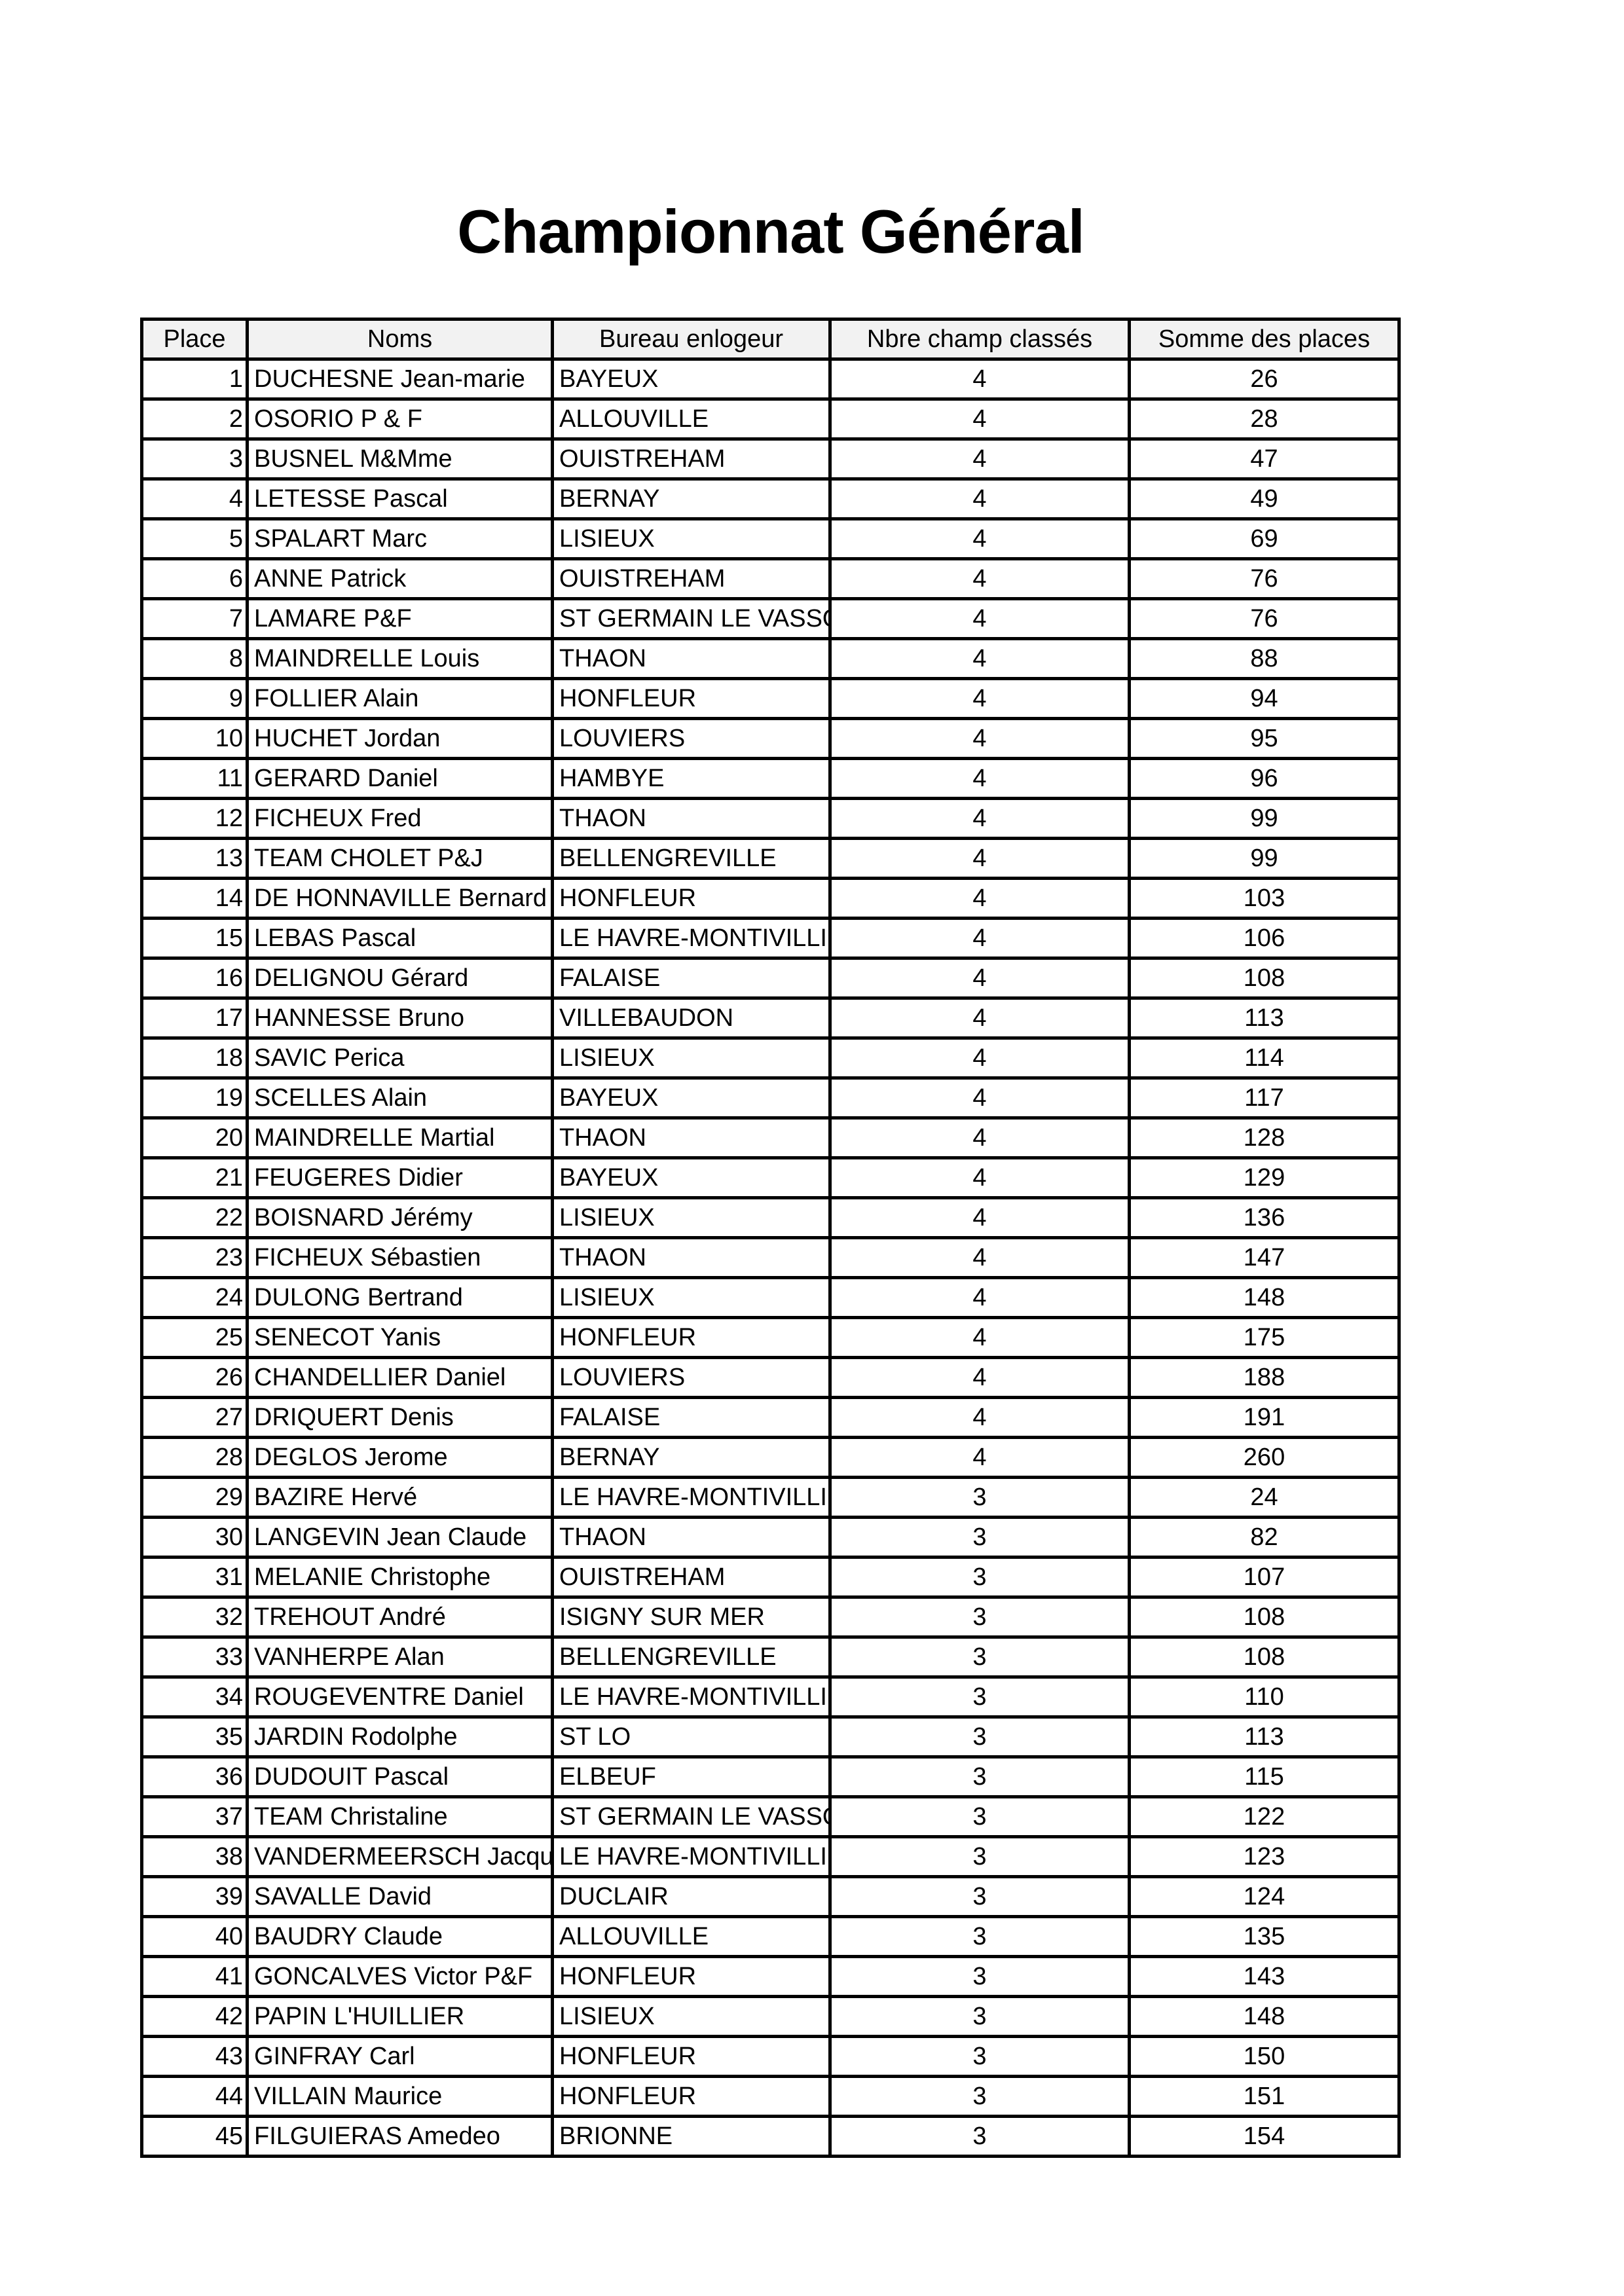  Describe the element at coordinates (194, 698) in the screenshot. I see `place-cell: 9` at that location.